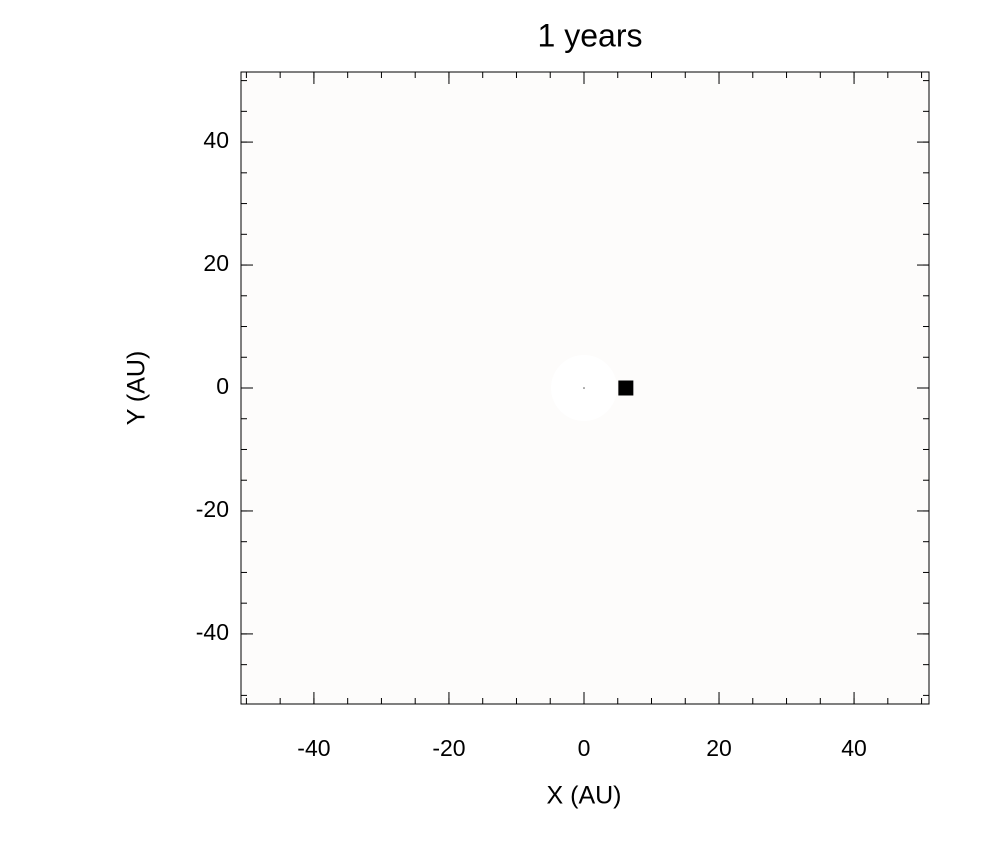 This screenshot has width=1000, height=850. What do you see at coordinates (590, 35) in the screenshot?
I see `chart-title: 1 years` at bounding box center [590, 35].